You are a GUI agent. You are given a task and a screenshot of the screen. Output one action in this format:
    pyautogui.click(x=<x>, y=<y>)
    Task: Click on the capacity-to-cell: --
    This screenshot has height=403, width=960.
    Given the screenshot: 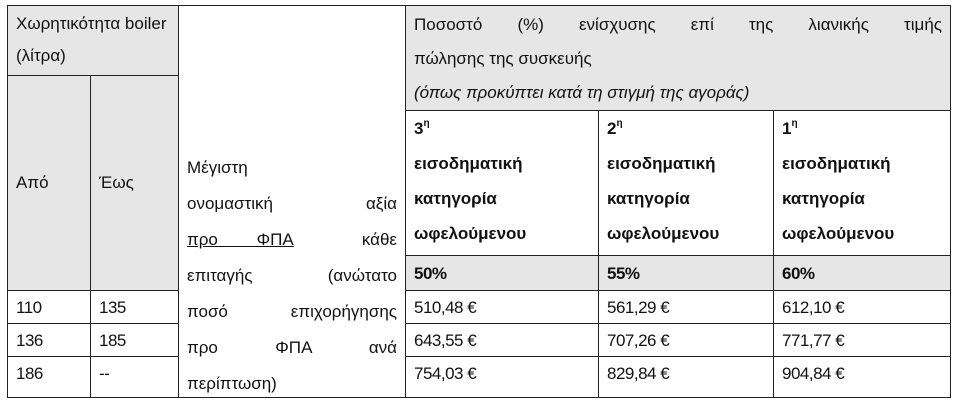 What is the action you would take?
    pyautogui.click(x=134, y=377)
    